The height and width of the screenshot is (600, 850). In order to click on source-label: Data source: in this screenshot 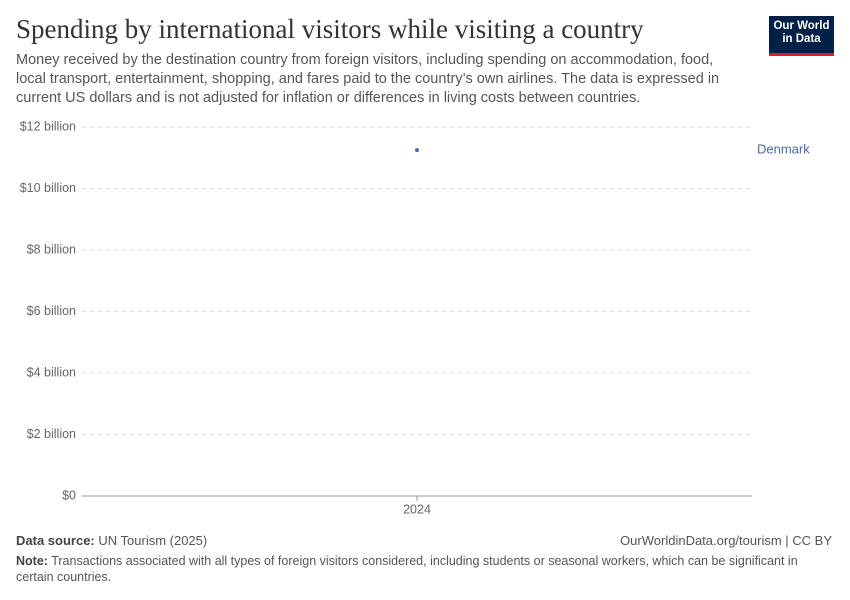, I will do `click(55, 540)`.